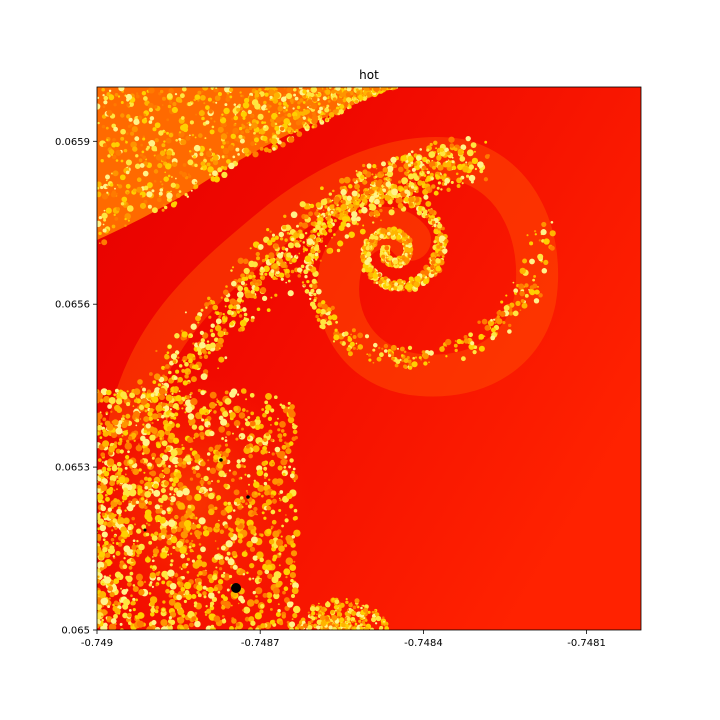 The width and height of the screenshot is (720, 720). What do you see at coordinates (75, 631) in the screenshot?
I see `y-tick-label: 0.065` at bounding box center [75, 631].